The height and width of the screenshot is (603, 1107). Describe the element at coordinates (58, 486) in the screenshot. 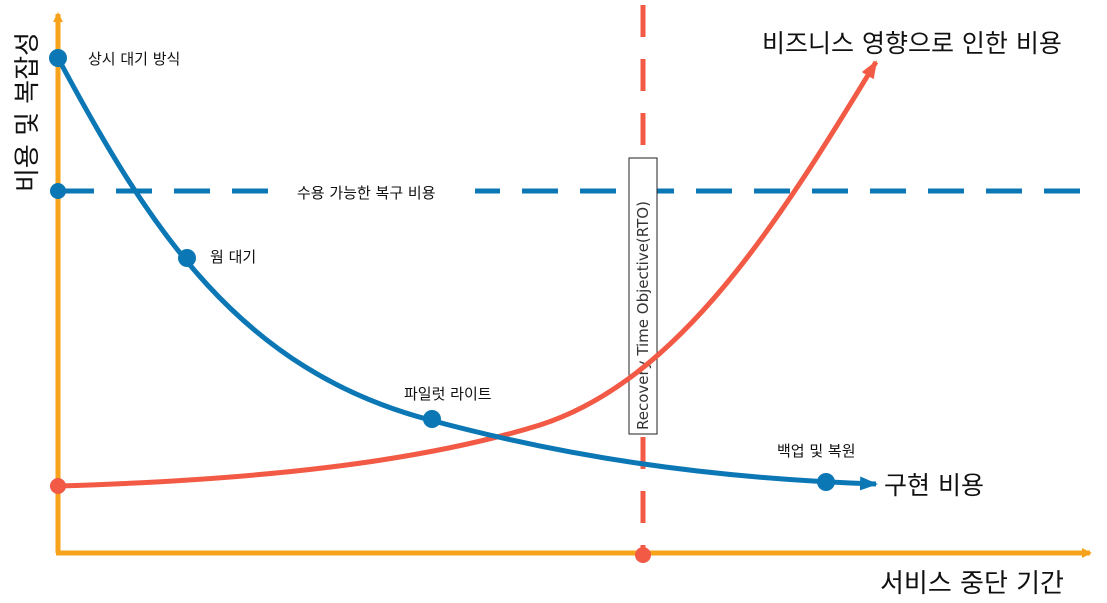

I see `business-impact-start-marker` at that location.